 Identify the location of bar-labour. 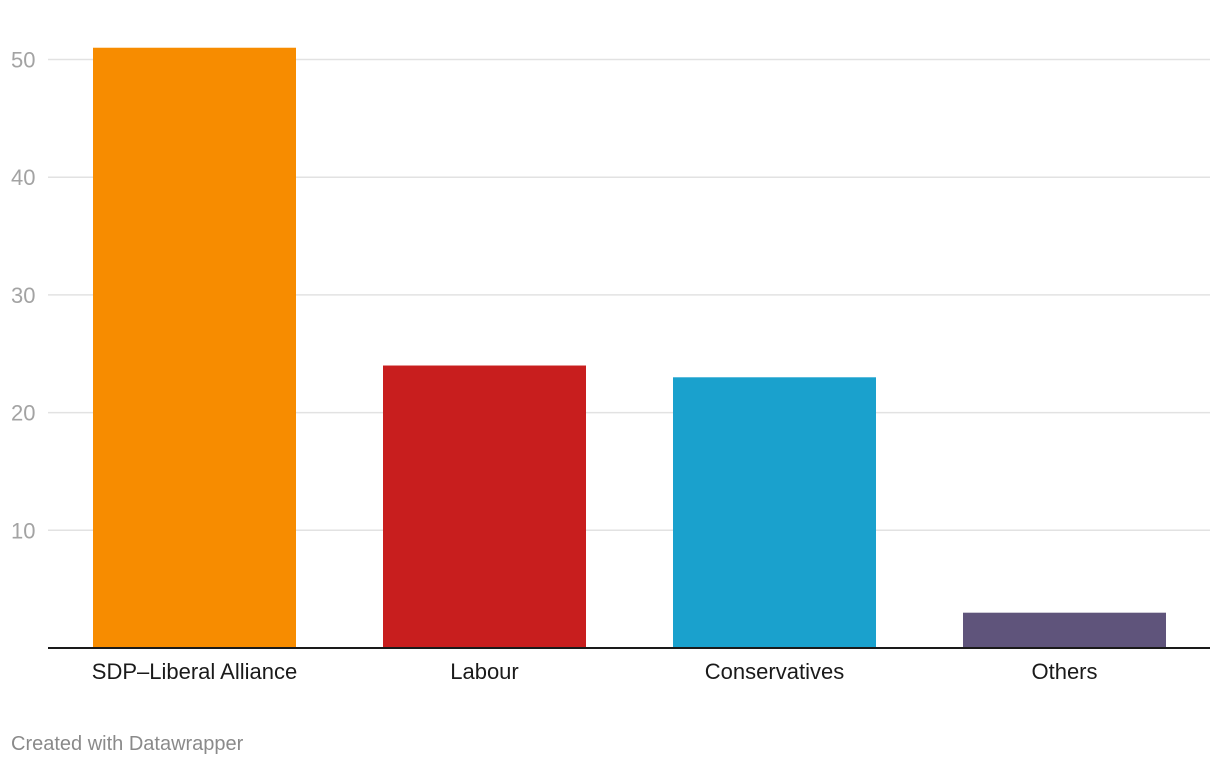
(484, 506).